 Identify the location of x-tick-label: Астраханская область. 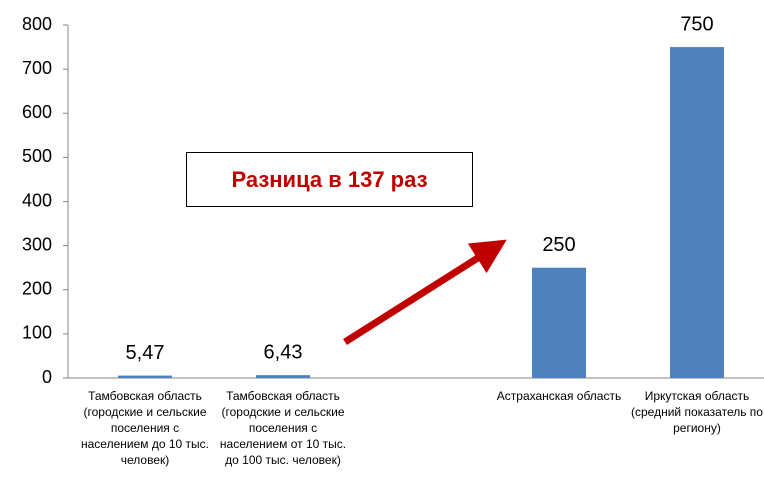
(559, 396).